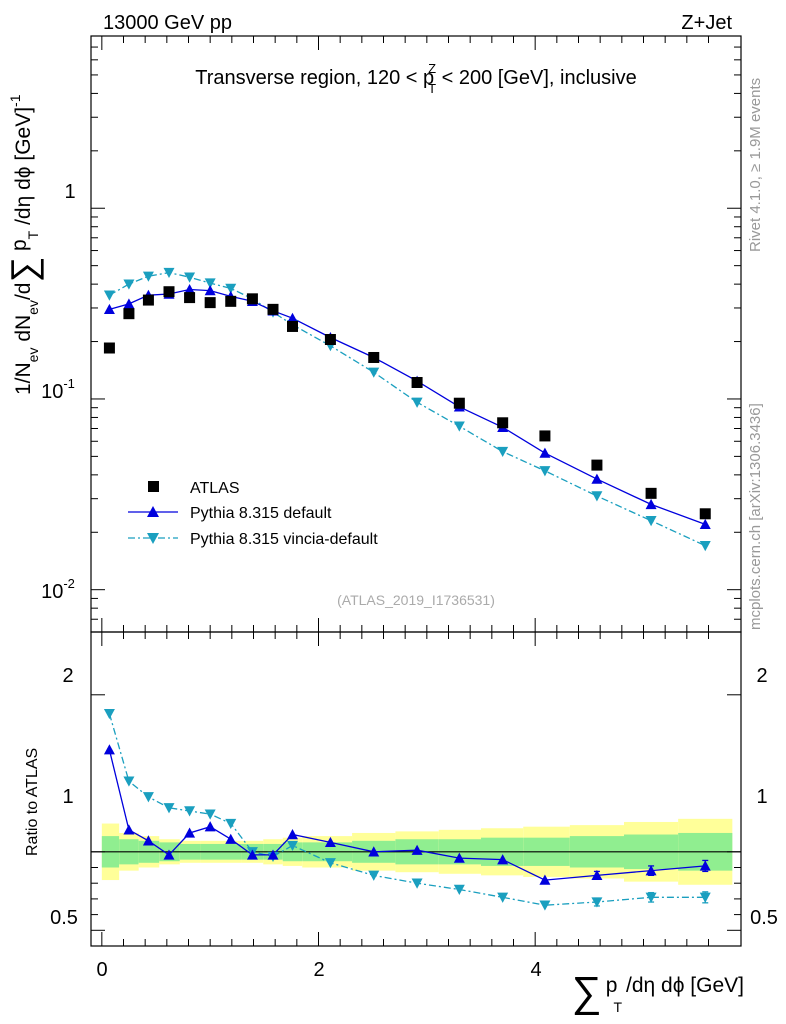  I want to click on ratio-ytick-2-left: 2, so click(67, 676).